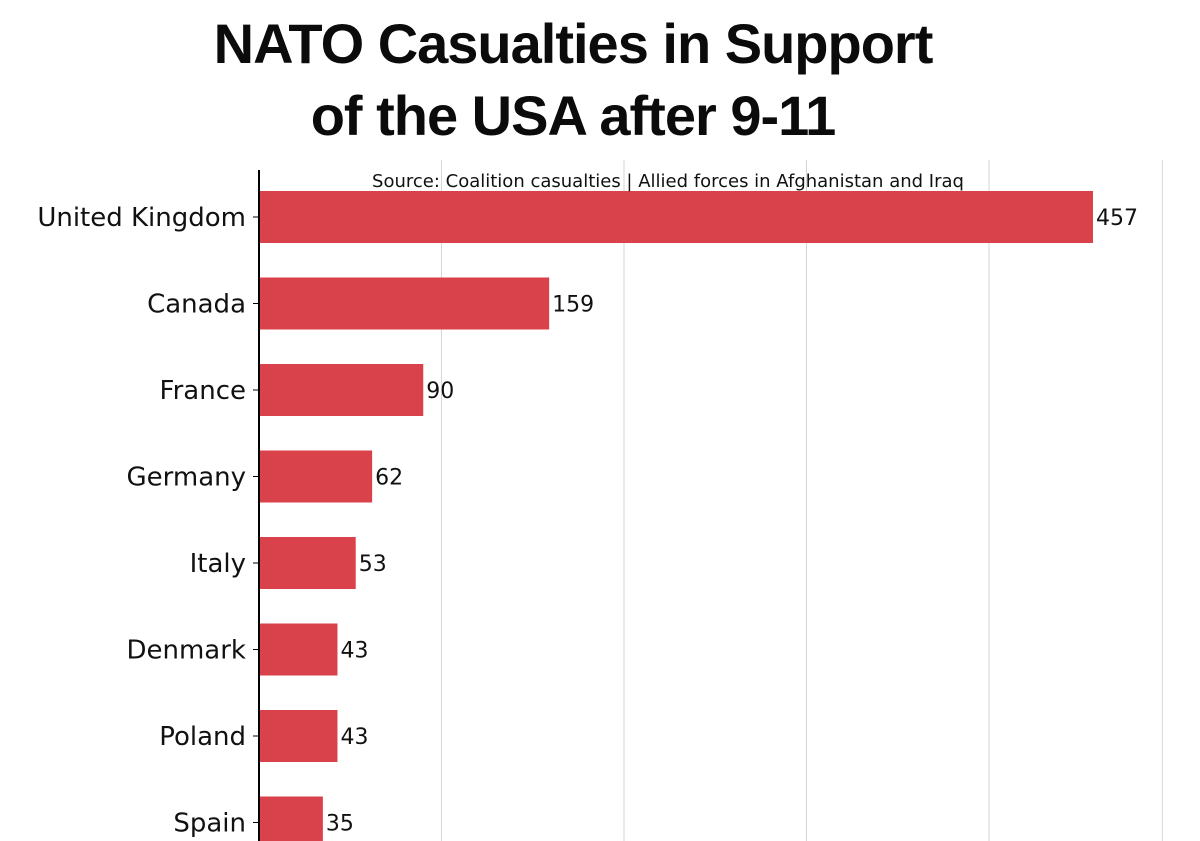 The image size is (1200, 841). Describe the element at coordinates (218, 564) in the screenshot. I see `category-label-italy: Italy` at that location.